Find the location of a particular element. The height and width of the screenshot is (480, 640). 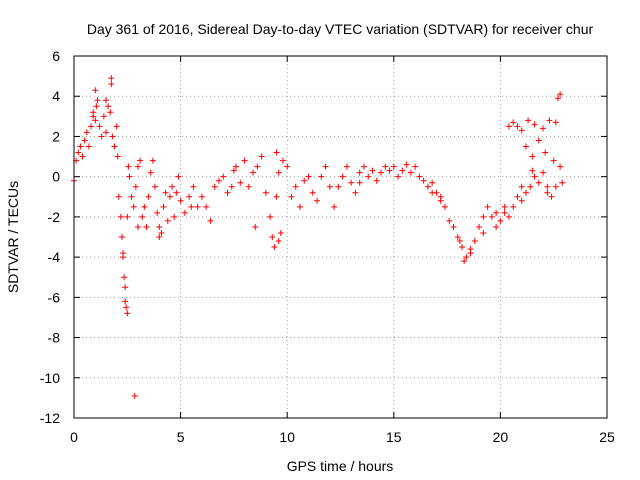

x-tick-label: 5 is located at coordinates (181, 437).